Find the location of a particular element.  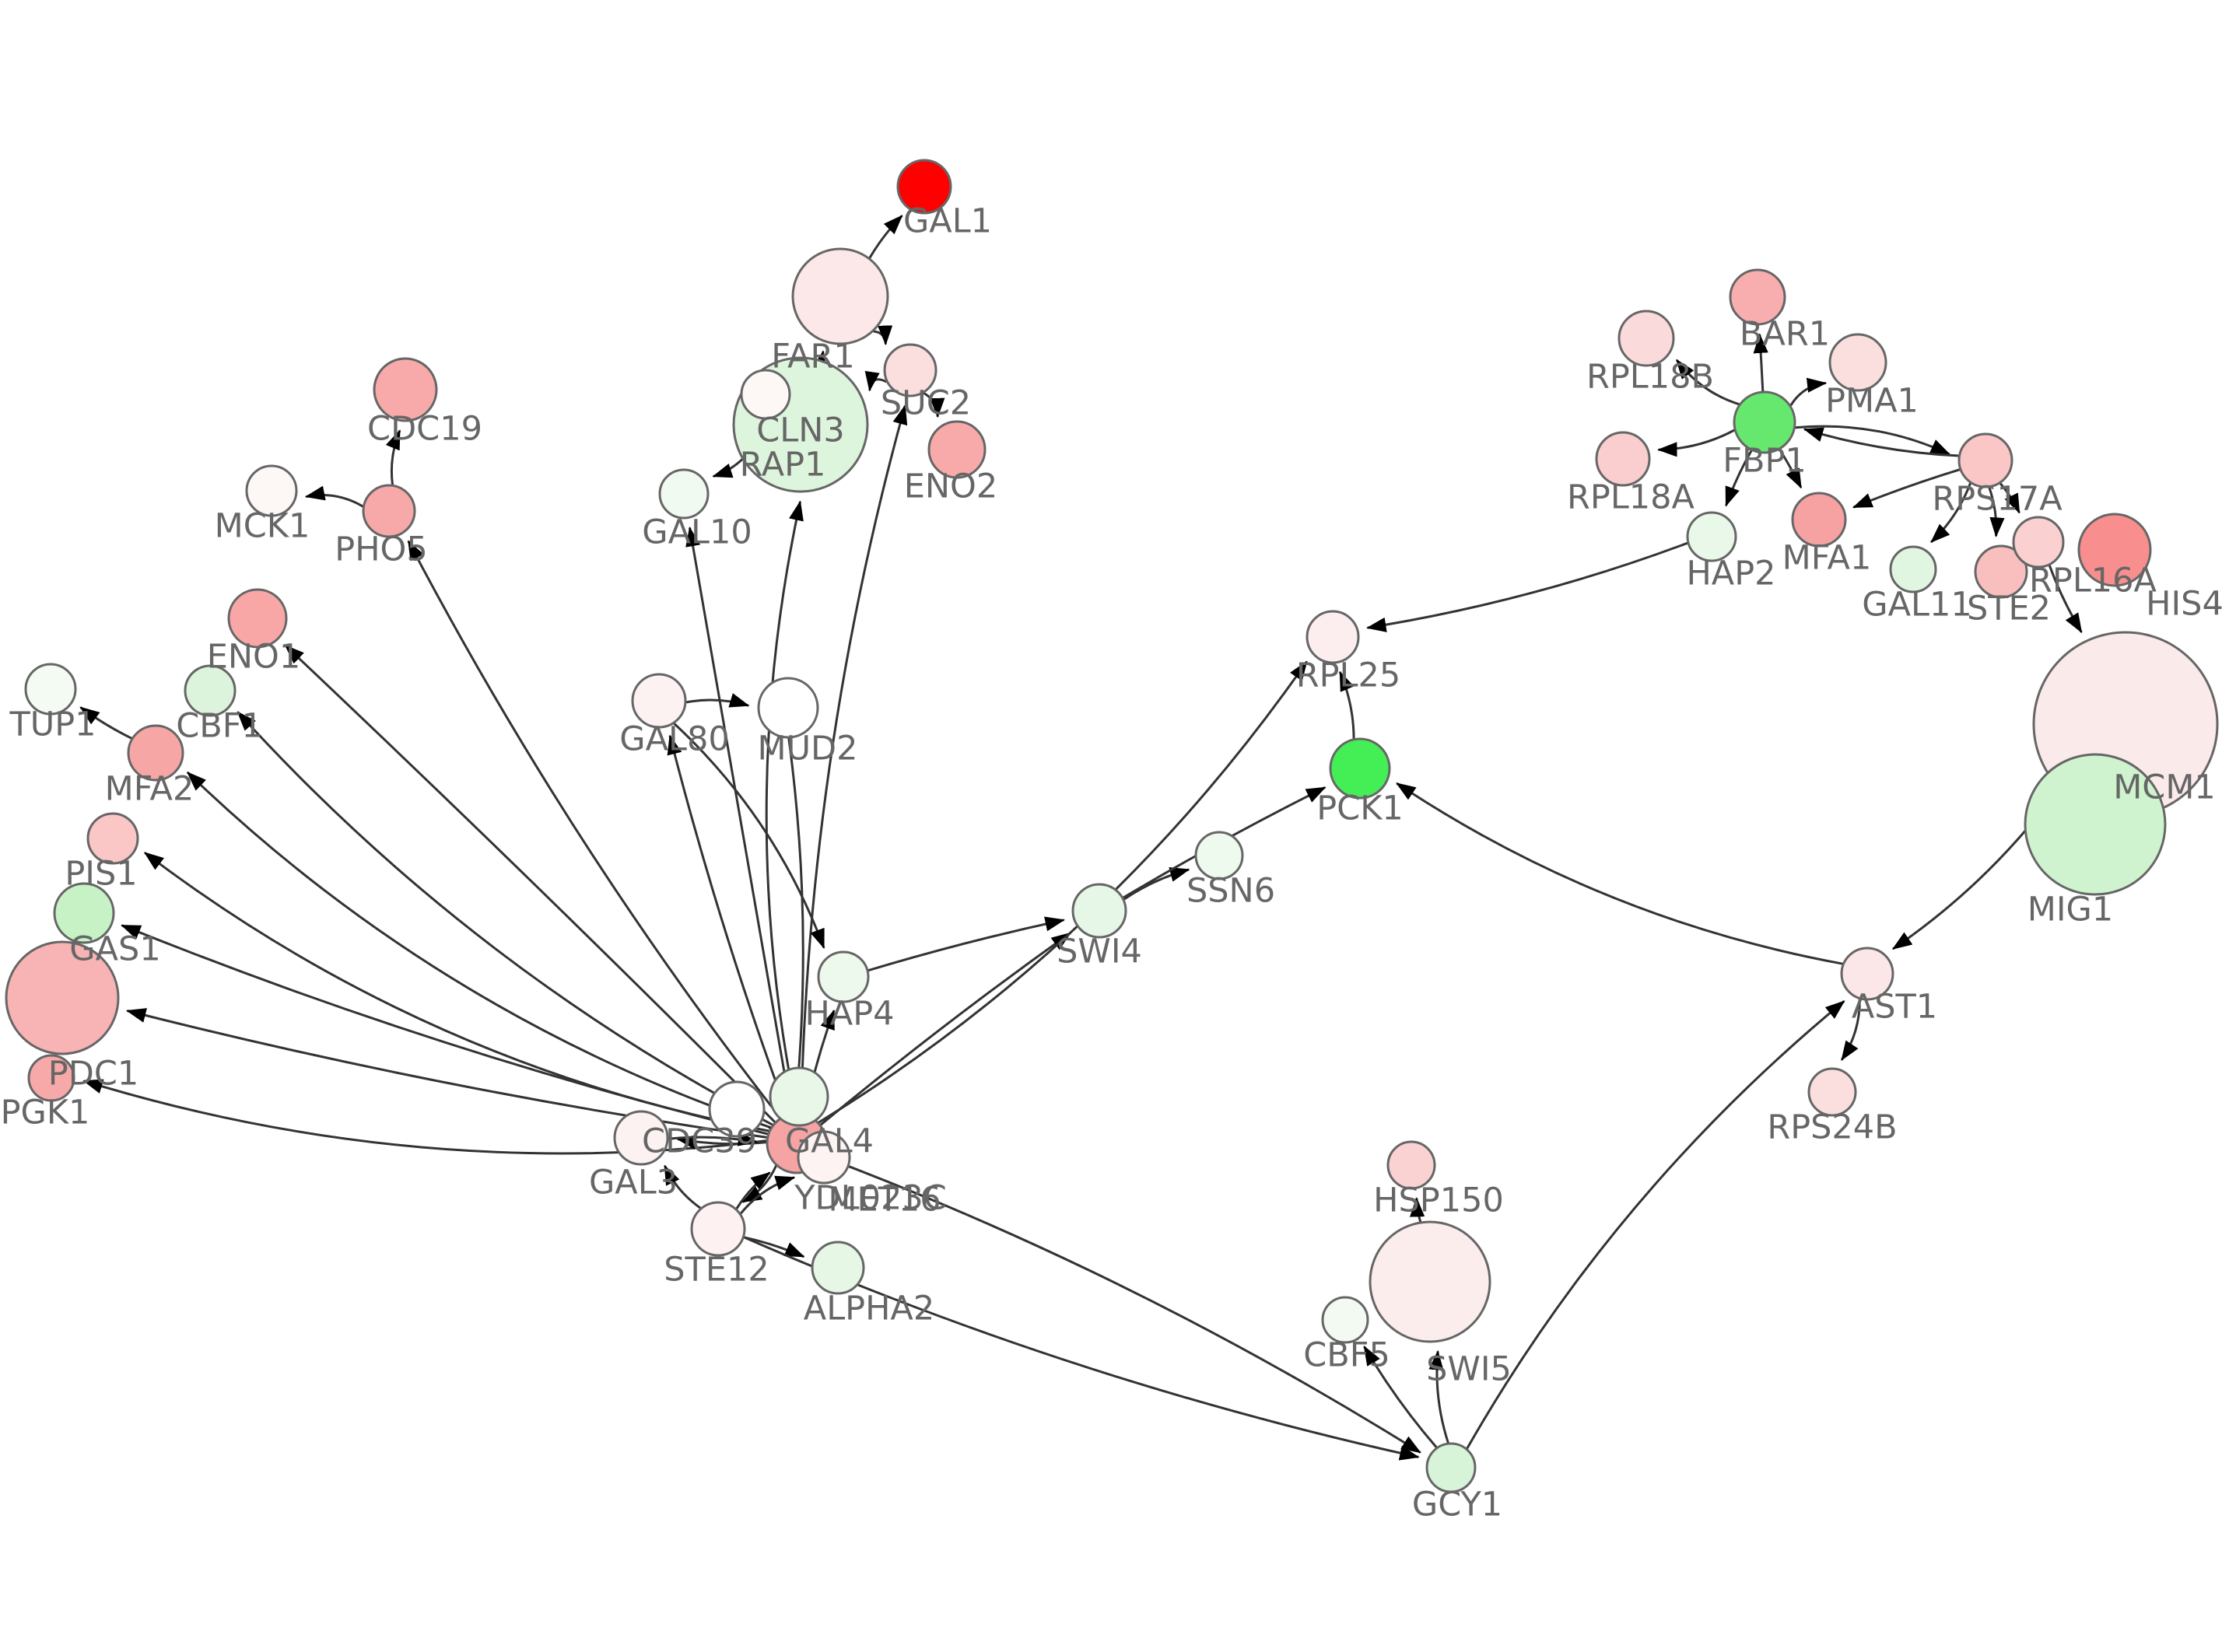

node-hsp150 is located at coordinates (1411, 1165).